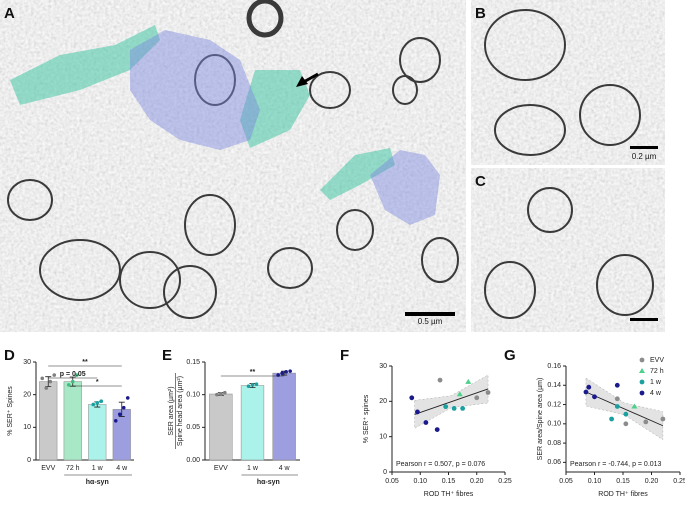 The image size is (685, 507). Describe the element at coordinates (121, 409) in the screenshot. I see `error-bar` at that location.